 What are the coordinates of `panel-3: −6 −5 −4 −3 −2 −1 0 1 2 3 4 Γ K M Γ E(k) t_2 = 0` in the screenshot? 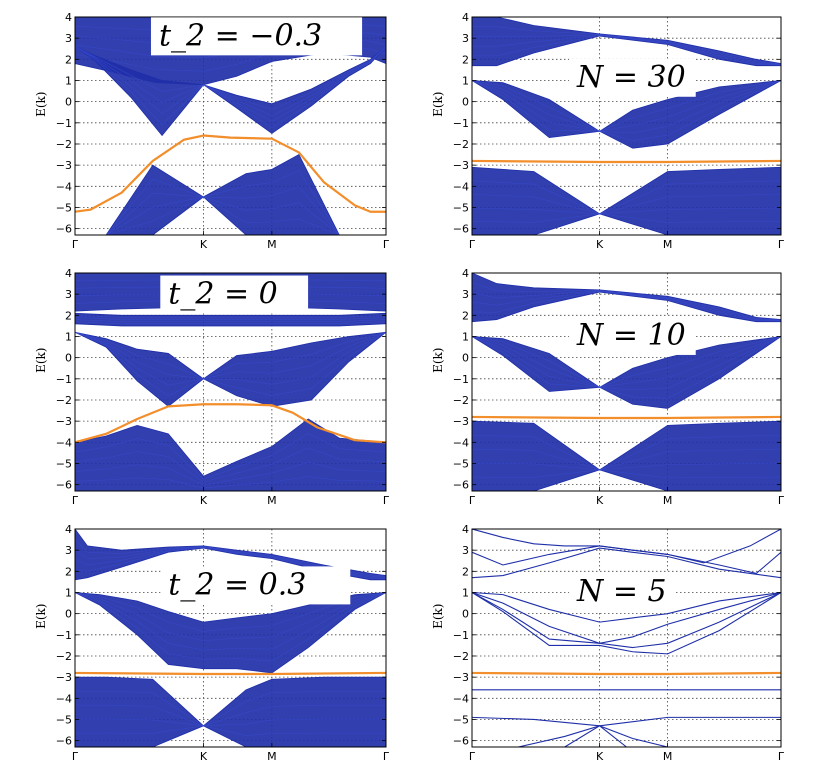 It's located at (212, 387).